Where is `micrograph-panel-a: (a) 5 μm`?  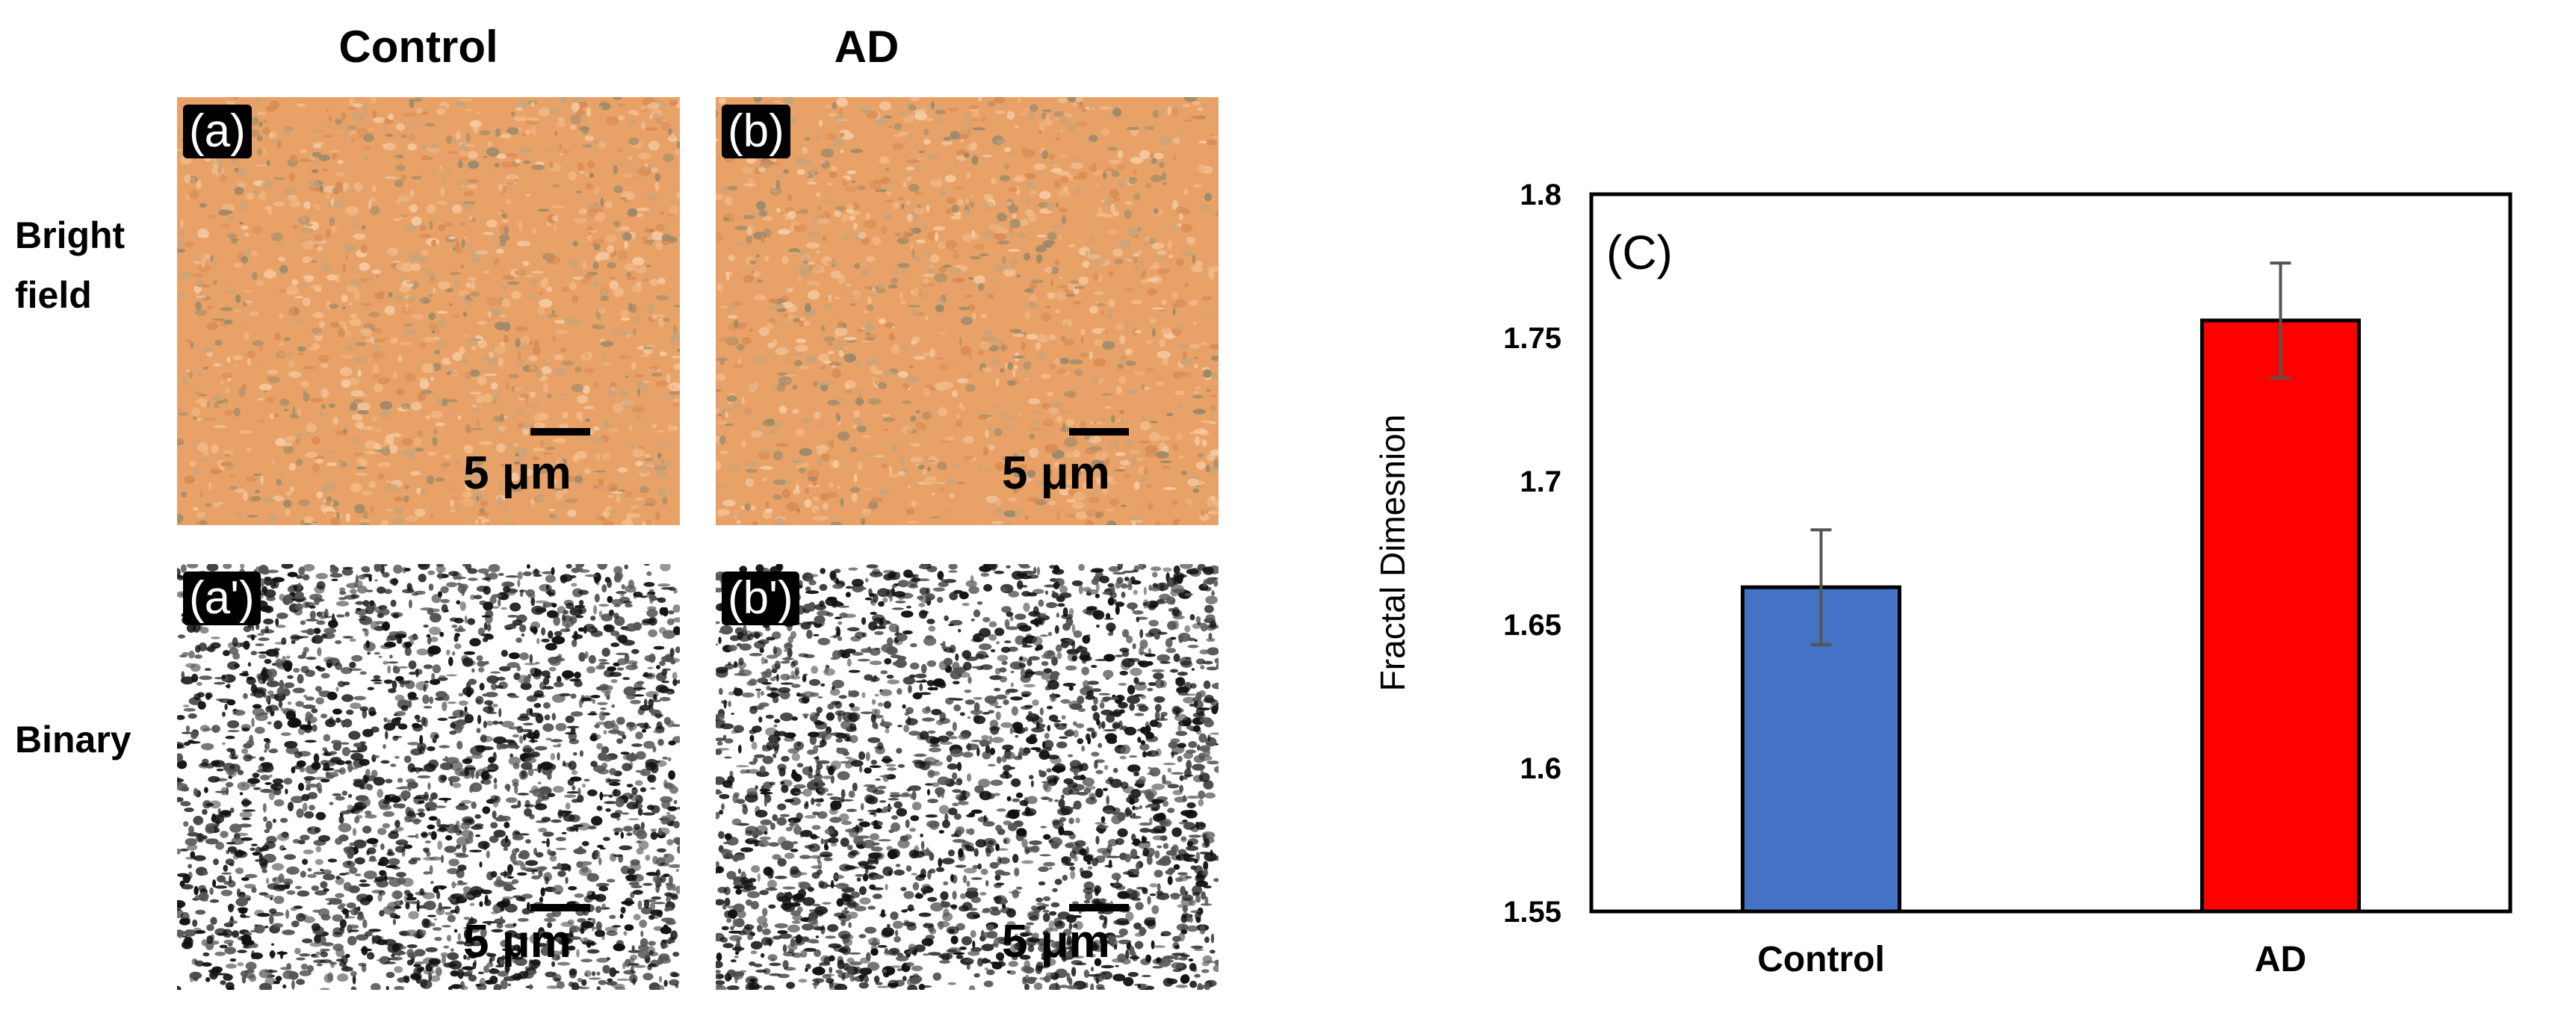 micrograph-panel-a: (a) 5 μm is located at coordinates (428, 311).